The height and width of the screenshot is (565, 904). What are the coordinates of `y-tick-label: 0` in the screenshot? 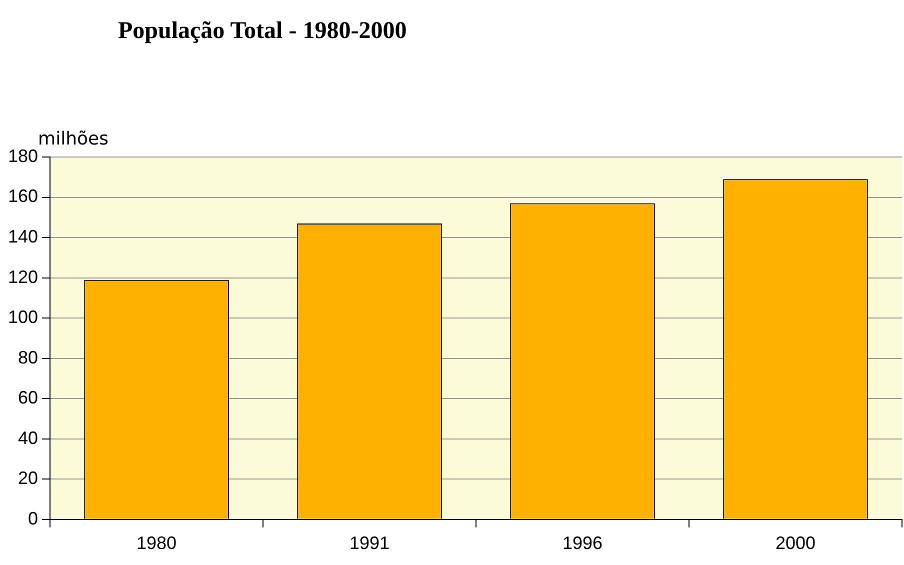 It's located at (33, 518).